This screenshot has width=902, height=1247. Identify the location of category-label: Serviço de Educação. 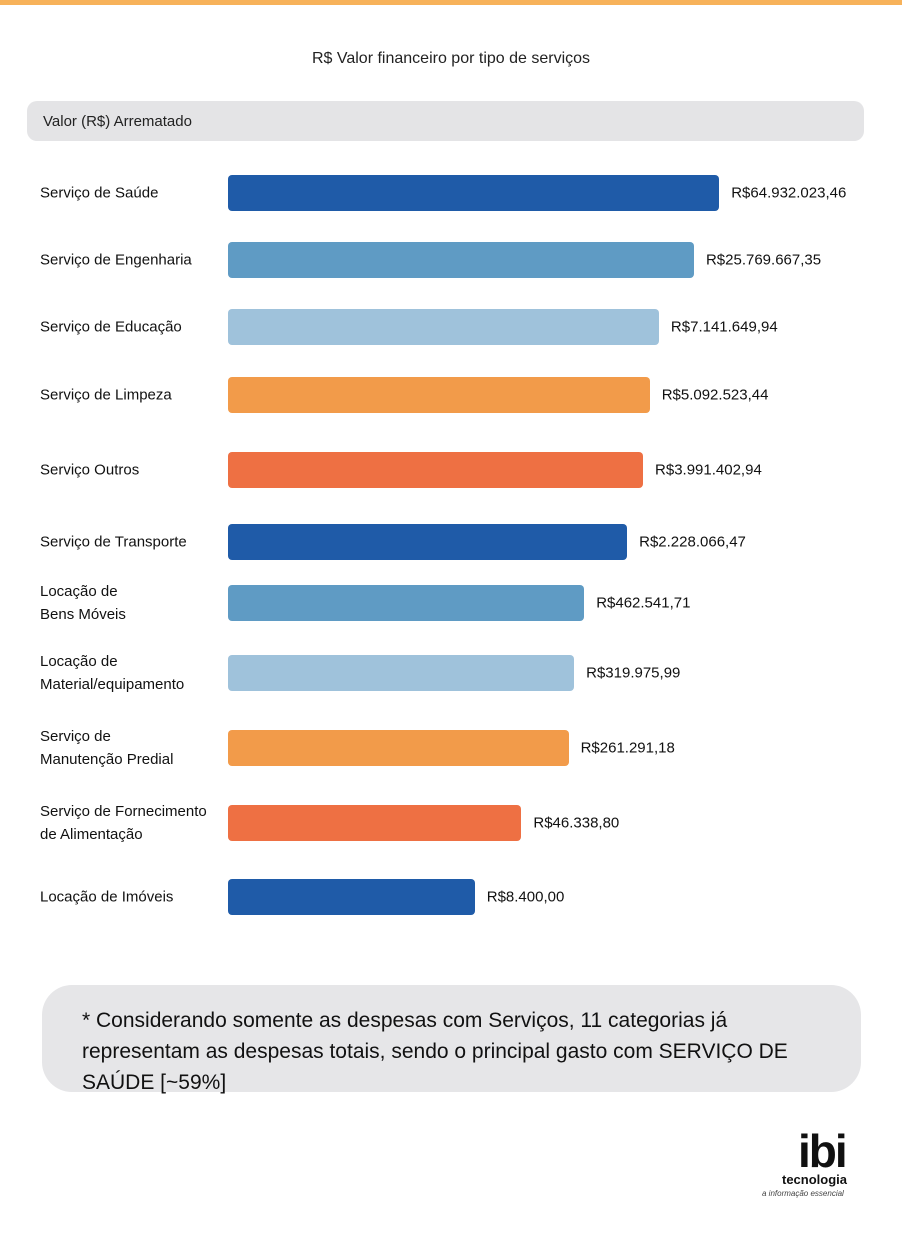
(111, 327).